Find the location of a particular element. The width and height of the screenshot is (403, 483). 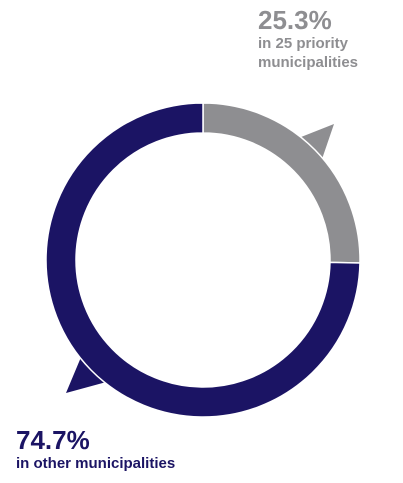

other-municipalities-label: 74.7% in other municipalities is located at coordinates (95, 449).